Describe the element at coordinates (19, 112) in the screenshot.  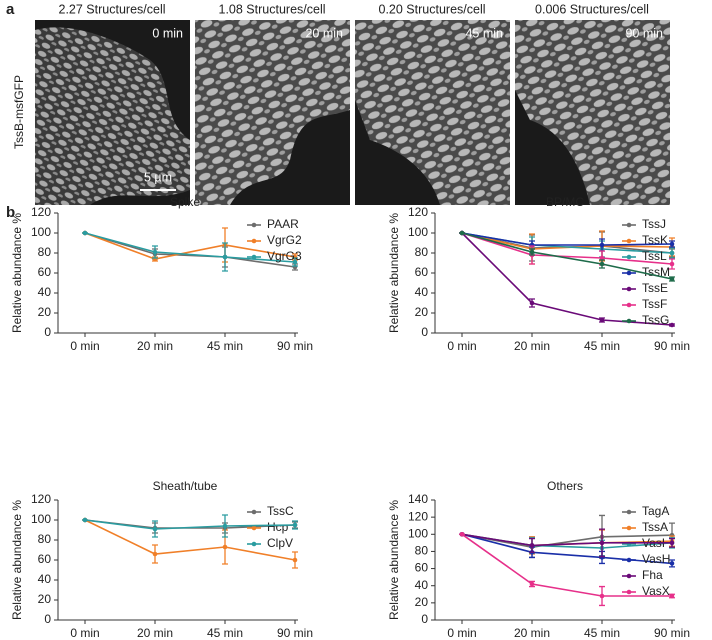
I see `image-ylabel: TssB-msfGFP` at that location.